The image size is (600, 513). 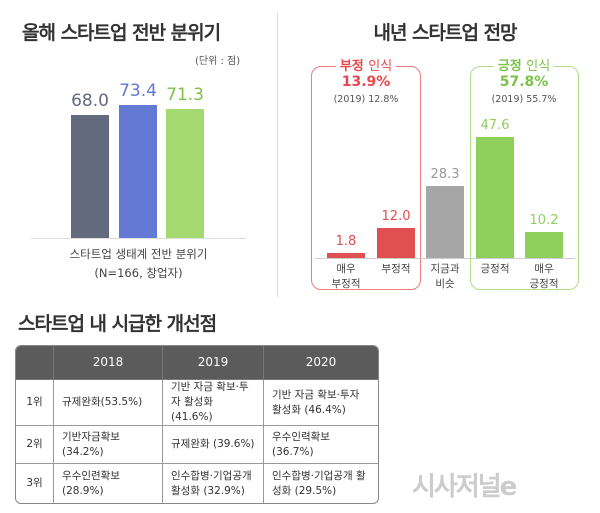 I want to click on rank-cell: 1위, so click(x=35, y=403).